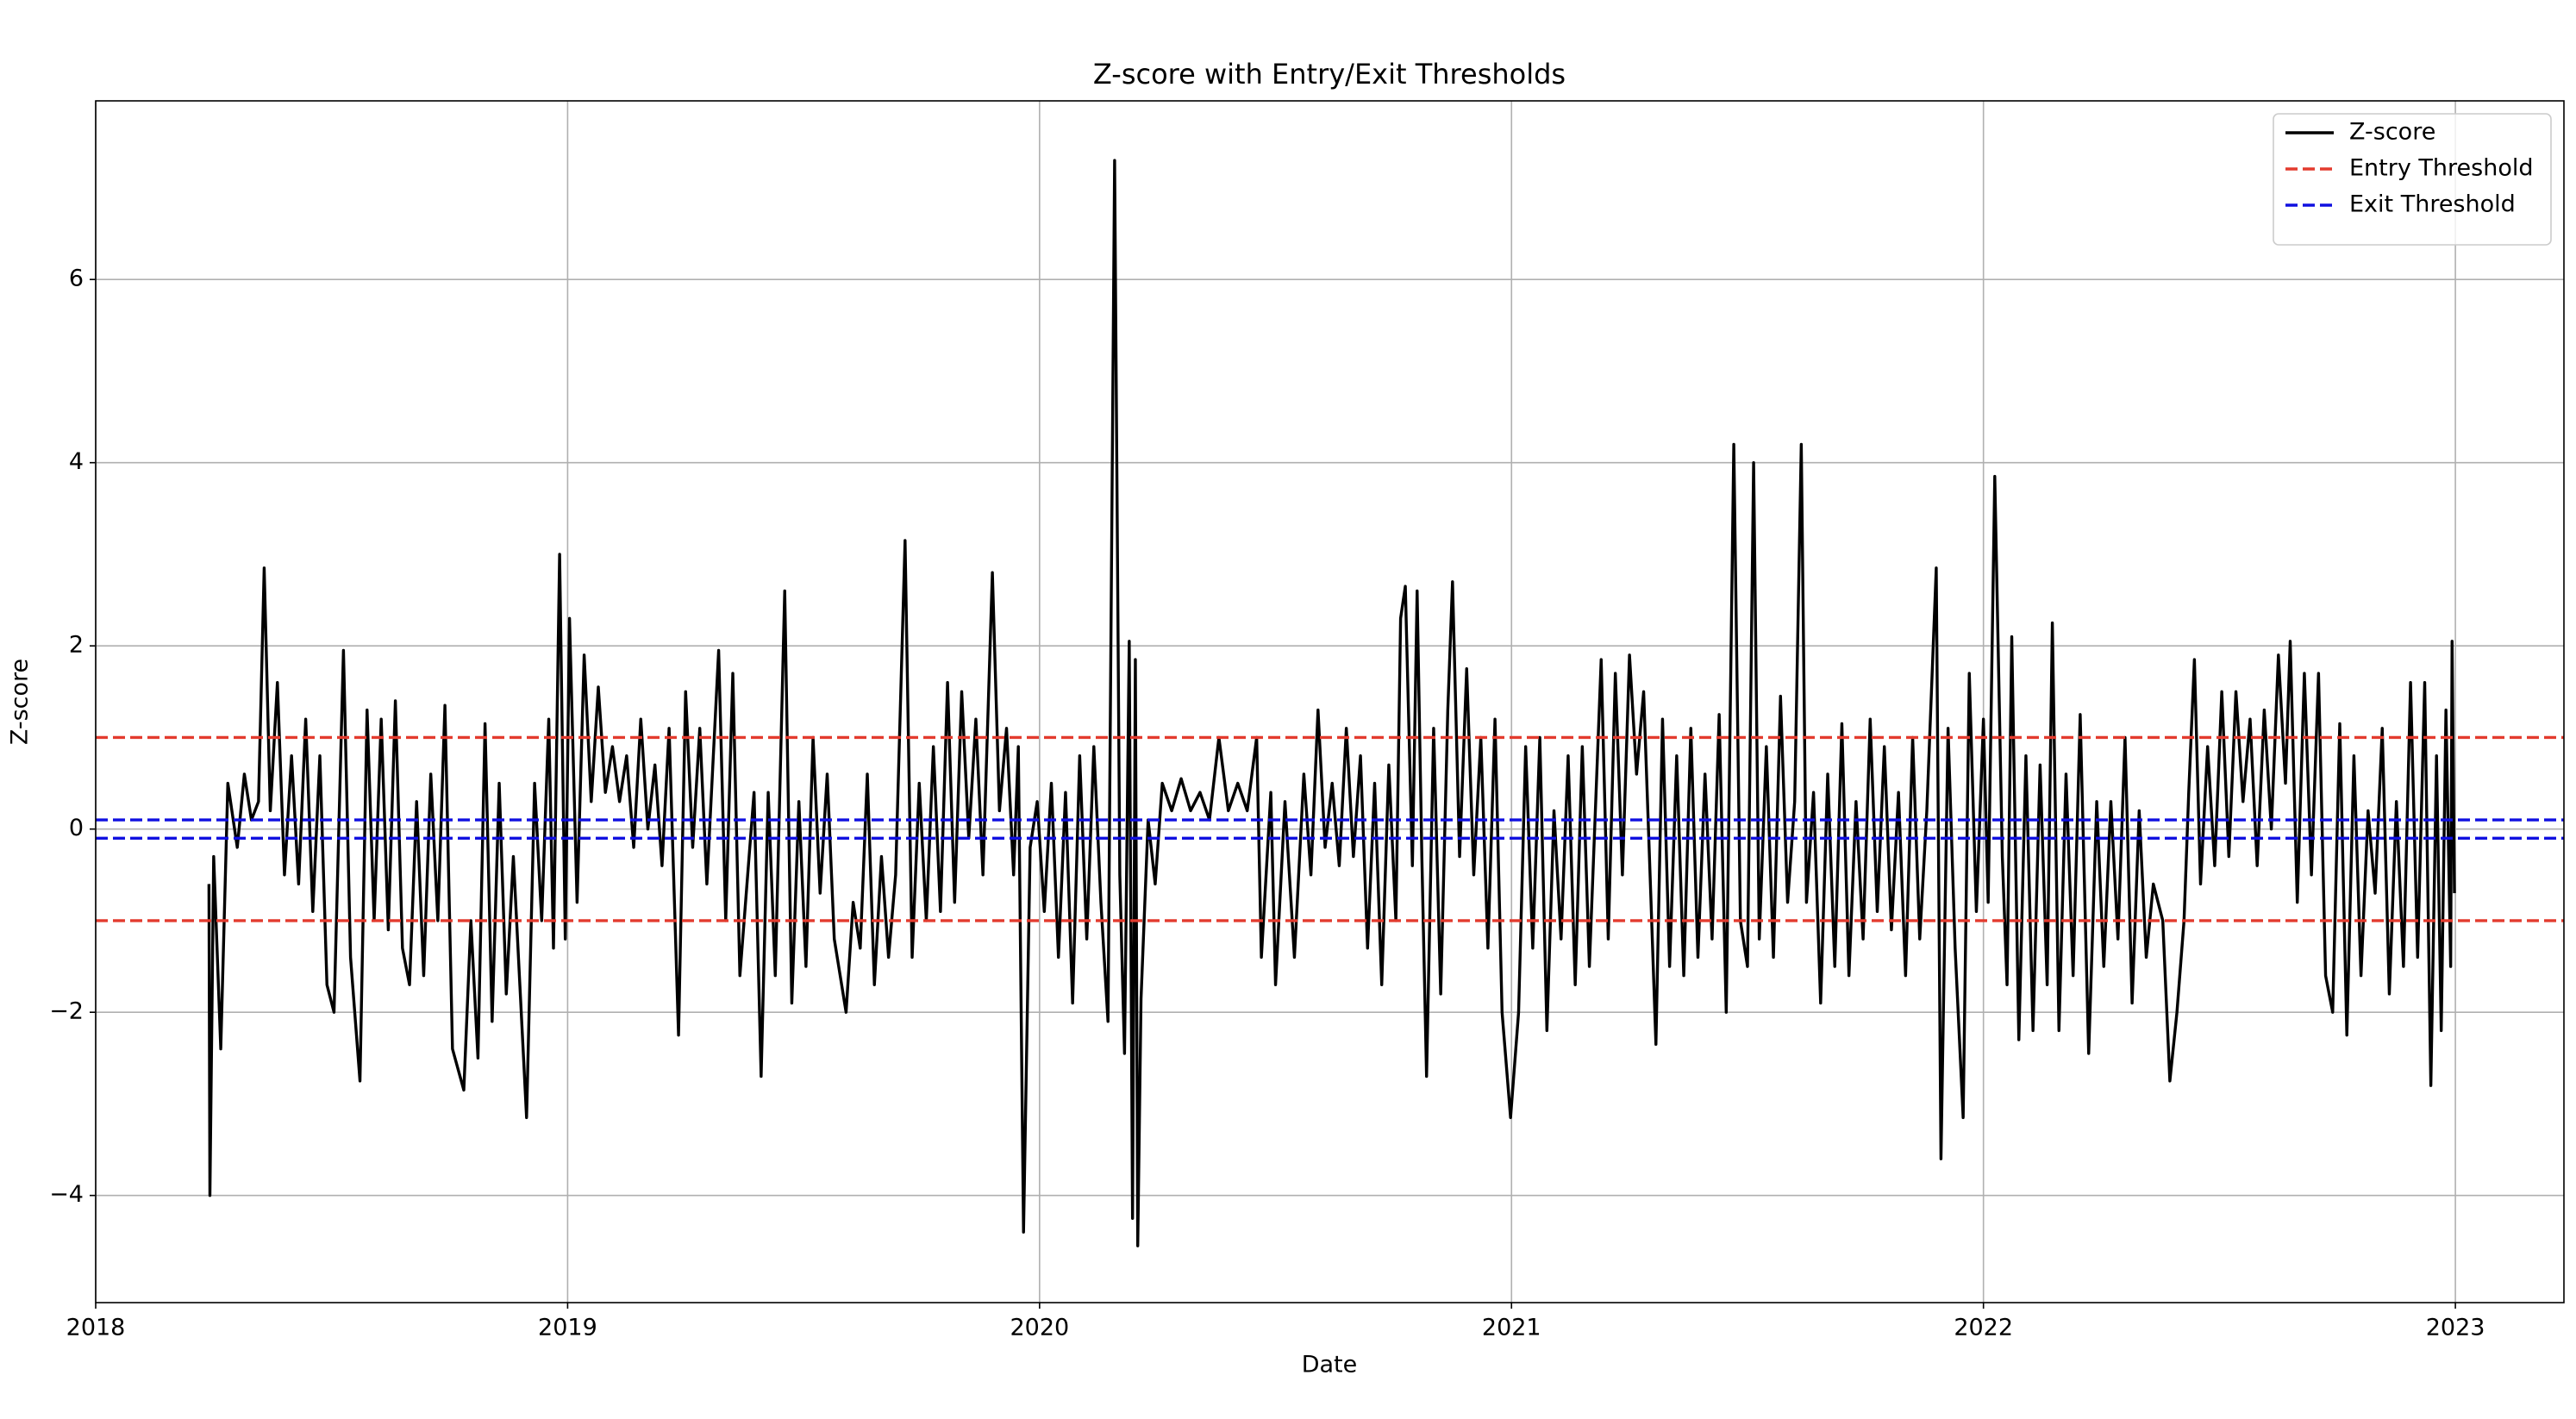 This screenshot has height=1419, width=2576. I want to click on y-tick-label: 0, so click(76, 828).